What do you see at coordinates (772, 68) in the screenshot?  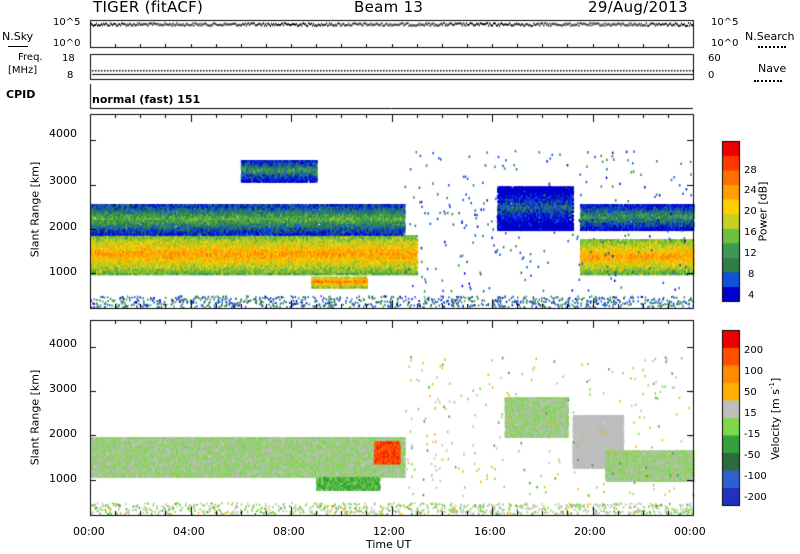 I see `nave-label: Nave` at bounding box center [772, 68].